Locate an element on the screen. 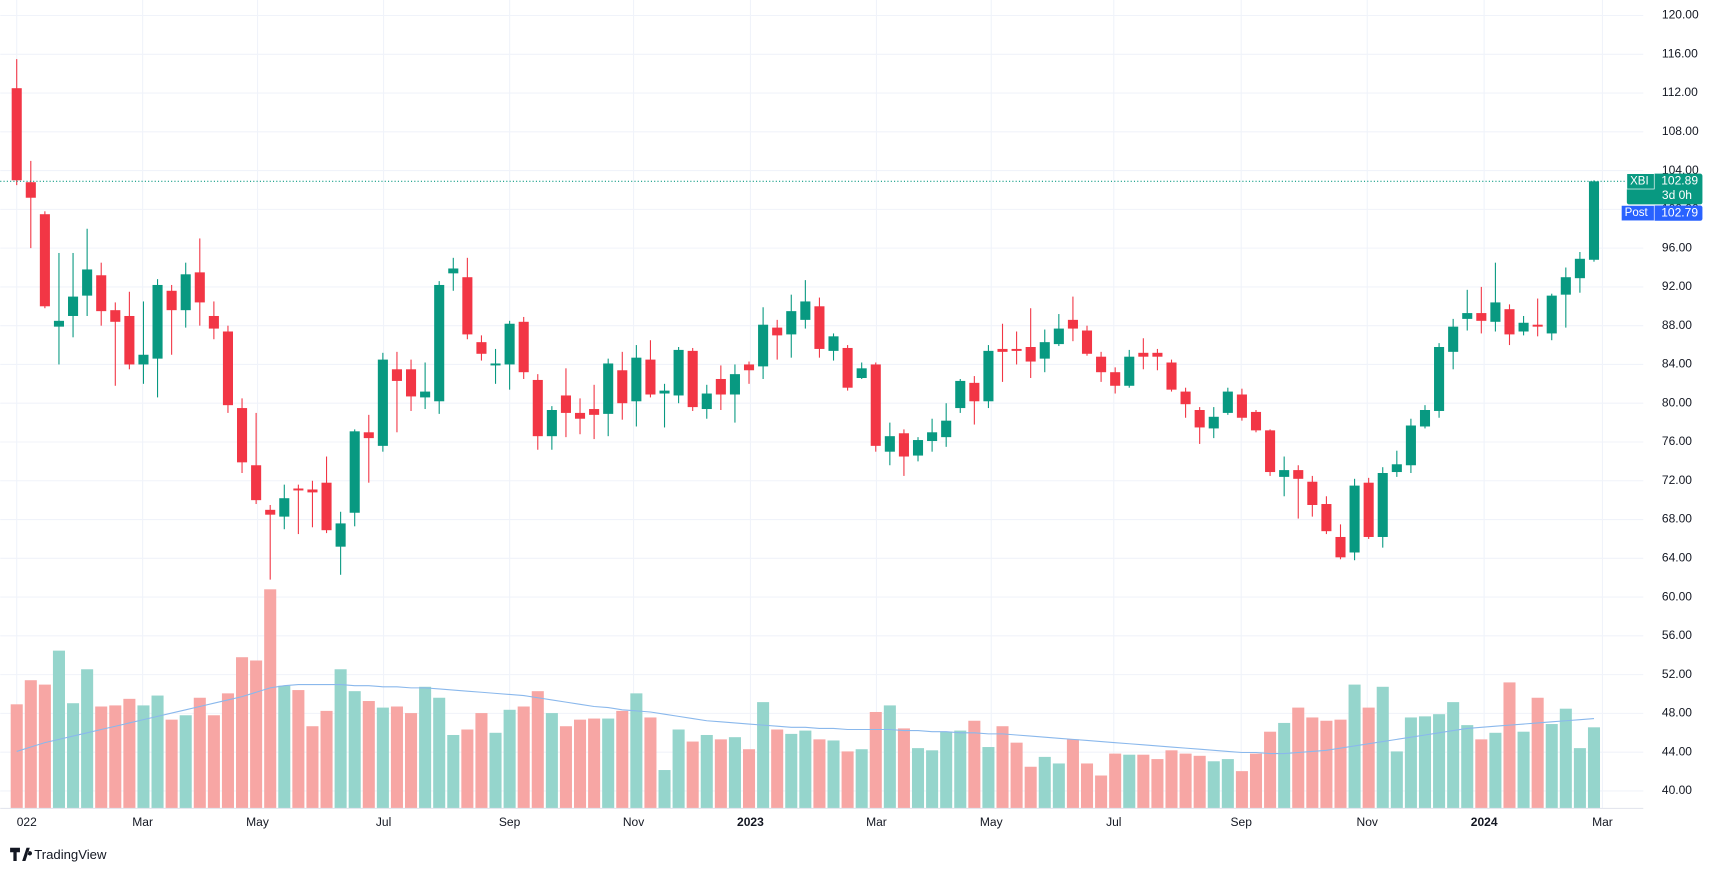 This screenshot has width=1718, height=873. y-tick-label: 44.00 is located at coordinates (1677, 751).